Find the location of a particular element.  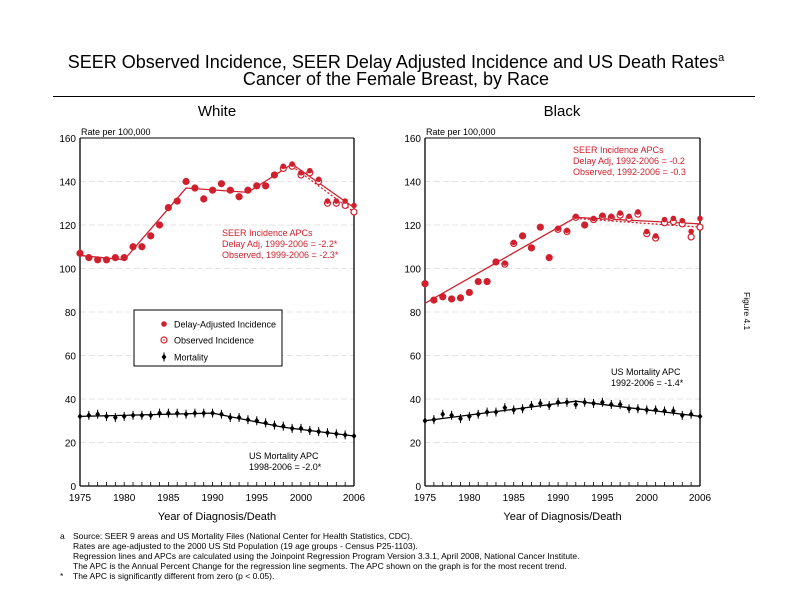

incidence-apc-annotation: Observed, 1999-2006 = -2.3* is located at coordinates (280, 255).